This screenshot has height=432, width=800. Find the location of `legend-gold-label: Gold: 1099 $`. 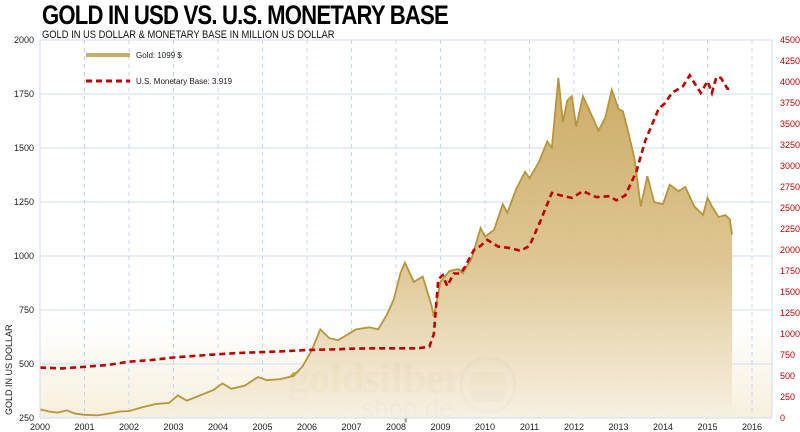

legend-gold-label: Gold: 1099 $ is located at coordinates (159, 55).